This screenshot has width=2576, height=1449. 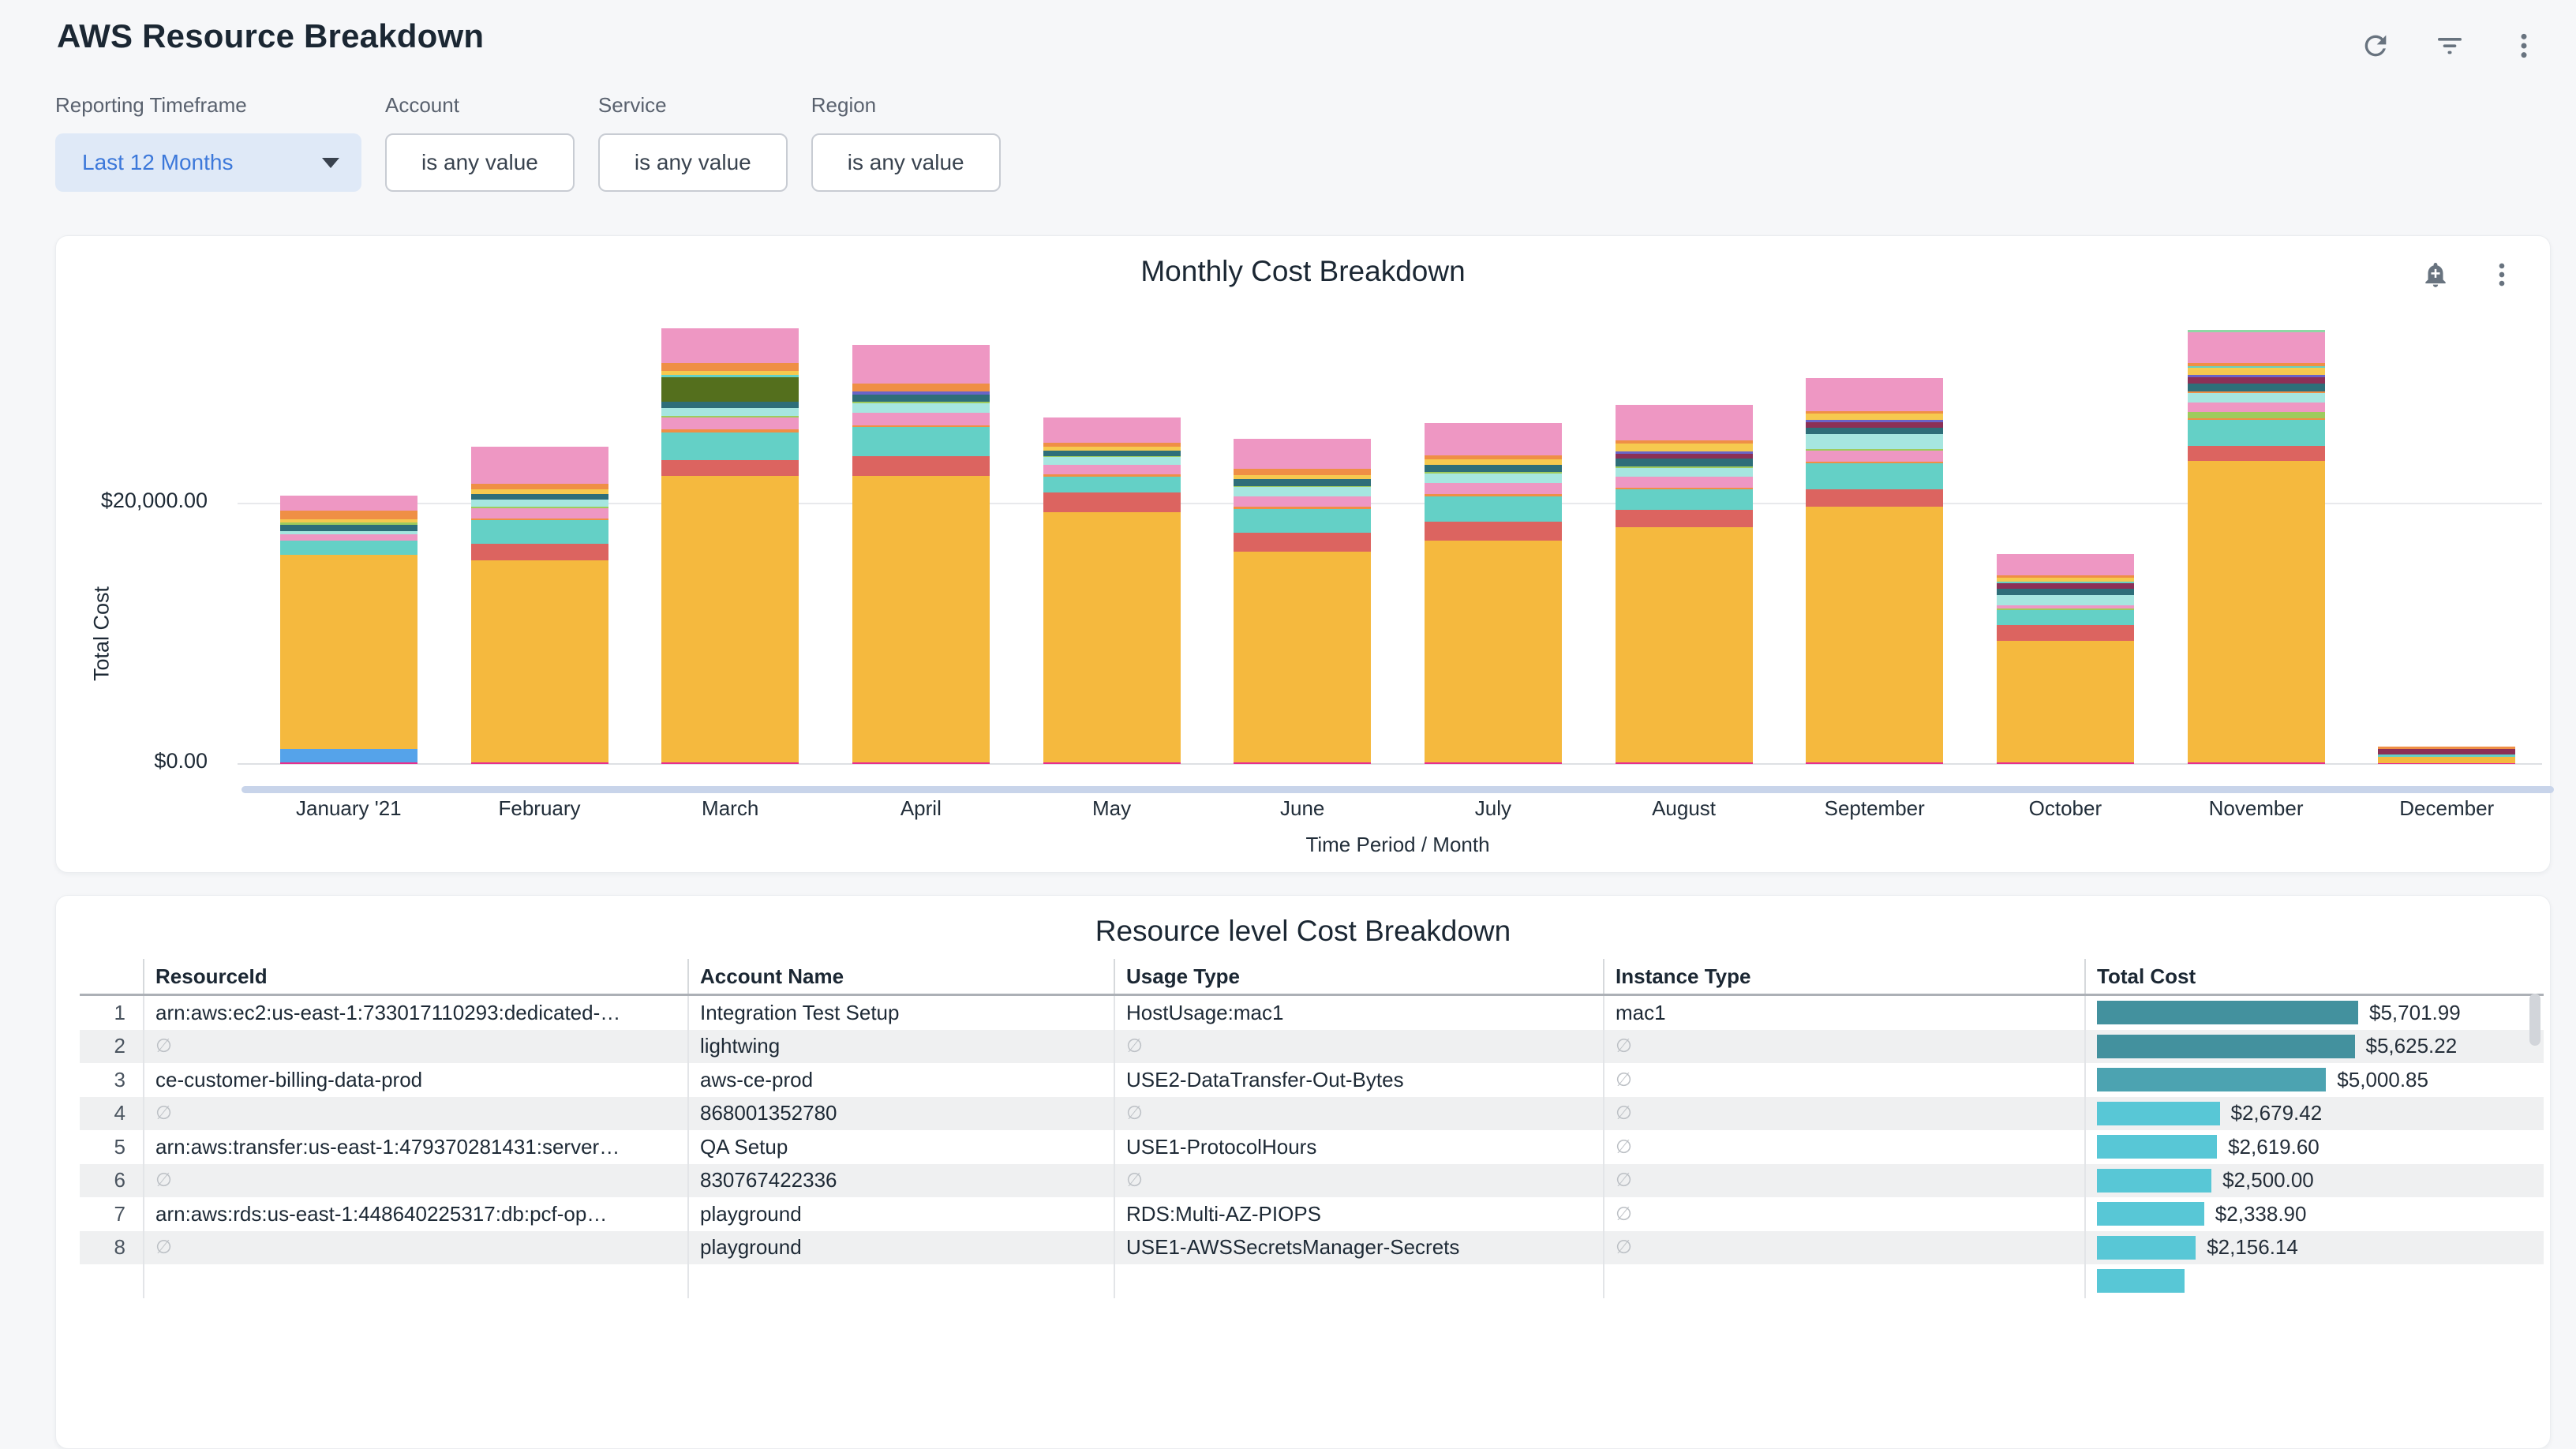 I want to click on filter-label: Account, so click(x=422, y=105).